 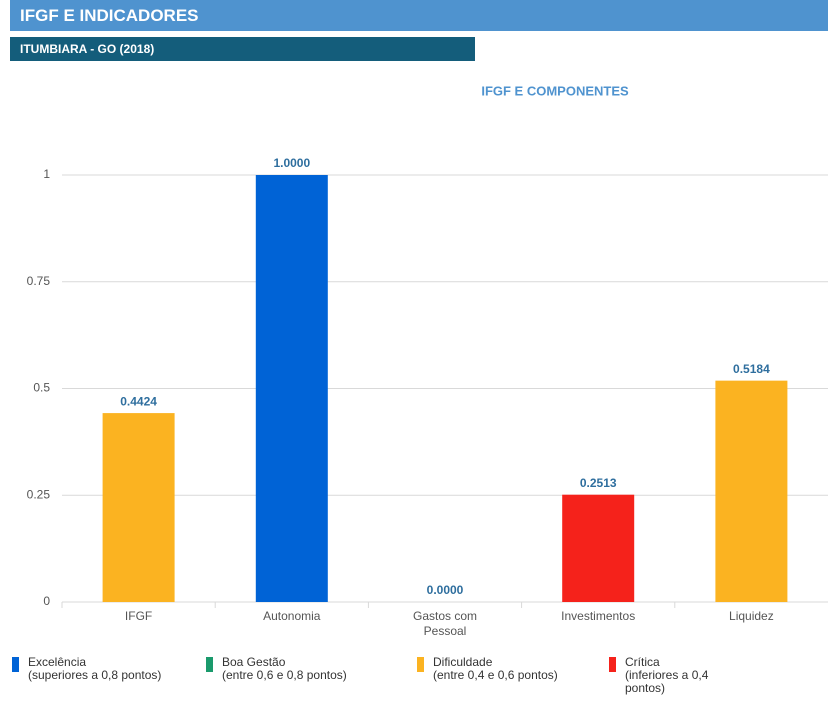 What do you see at coordinates (138, 616) in the screenshot?
I see `x-tick-label: IFGF` at bounding box center [138, 616].